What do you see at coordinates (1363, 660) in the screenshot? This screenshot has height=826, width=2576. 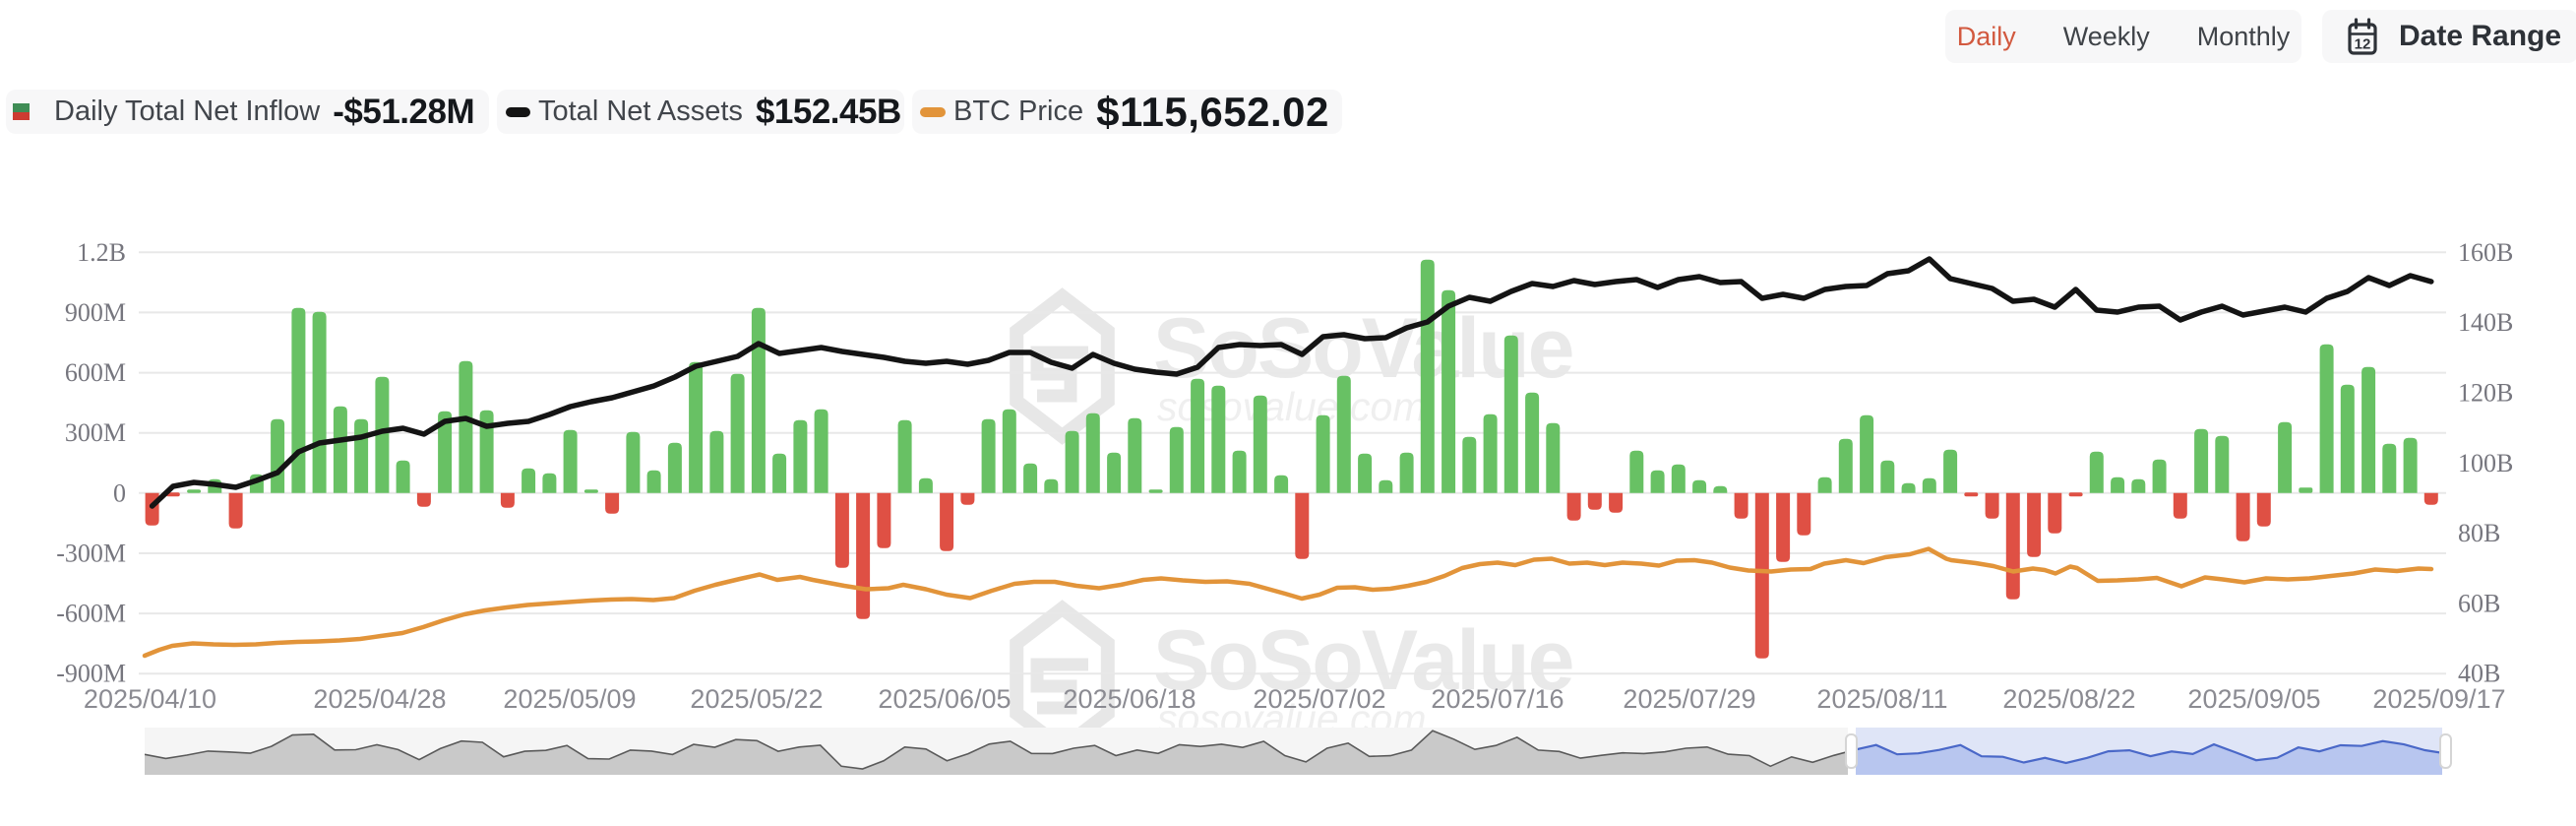 I see `svg-text: SoSoValue` at bounding box center [1363, 660].